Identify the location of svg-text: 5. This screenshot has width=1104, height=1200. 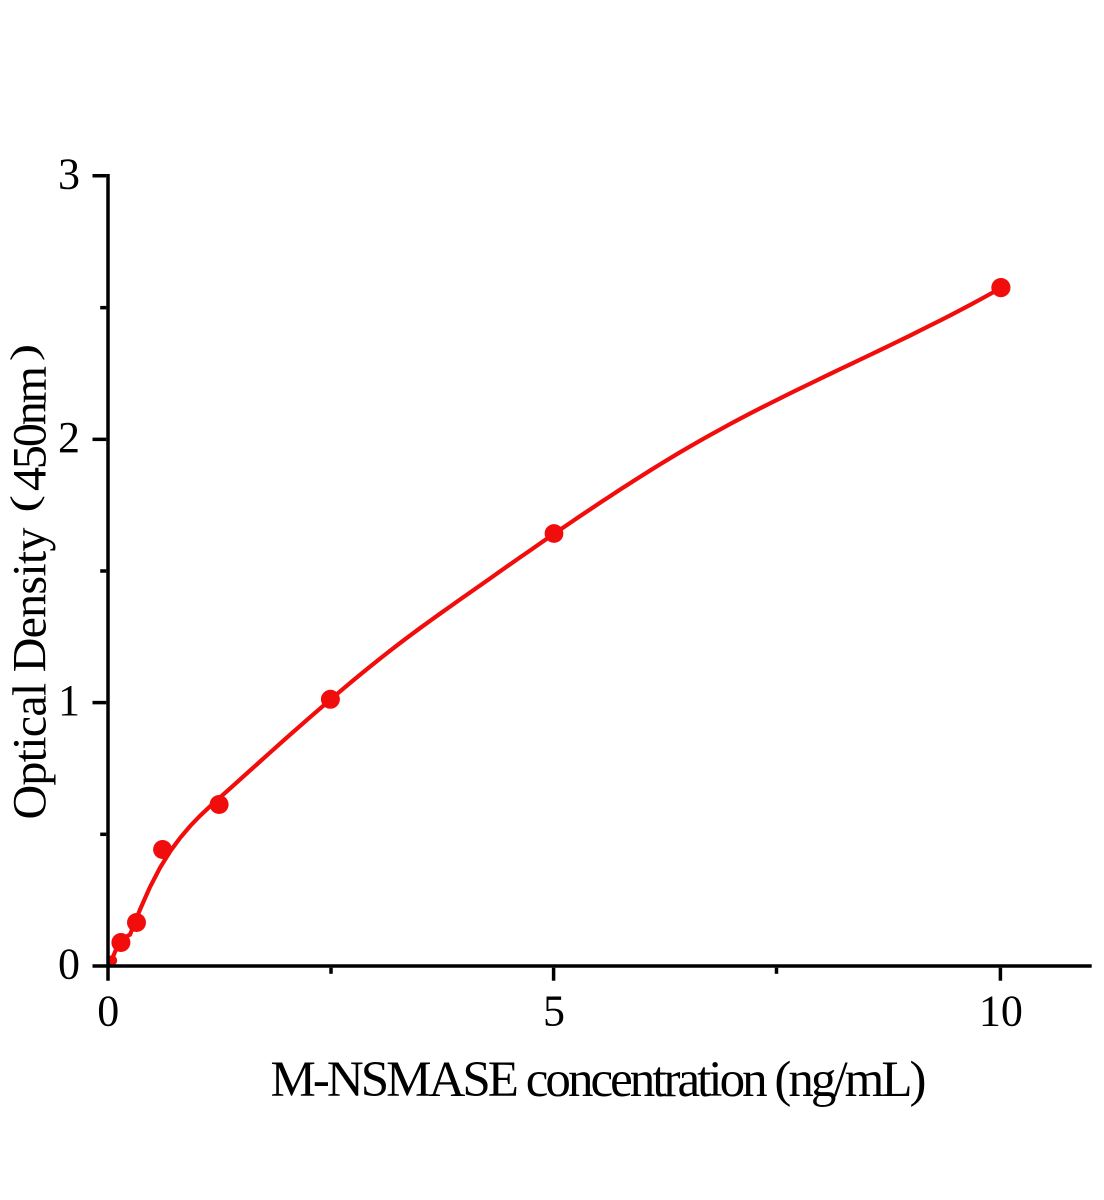
(554, 1010).